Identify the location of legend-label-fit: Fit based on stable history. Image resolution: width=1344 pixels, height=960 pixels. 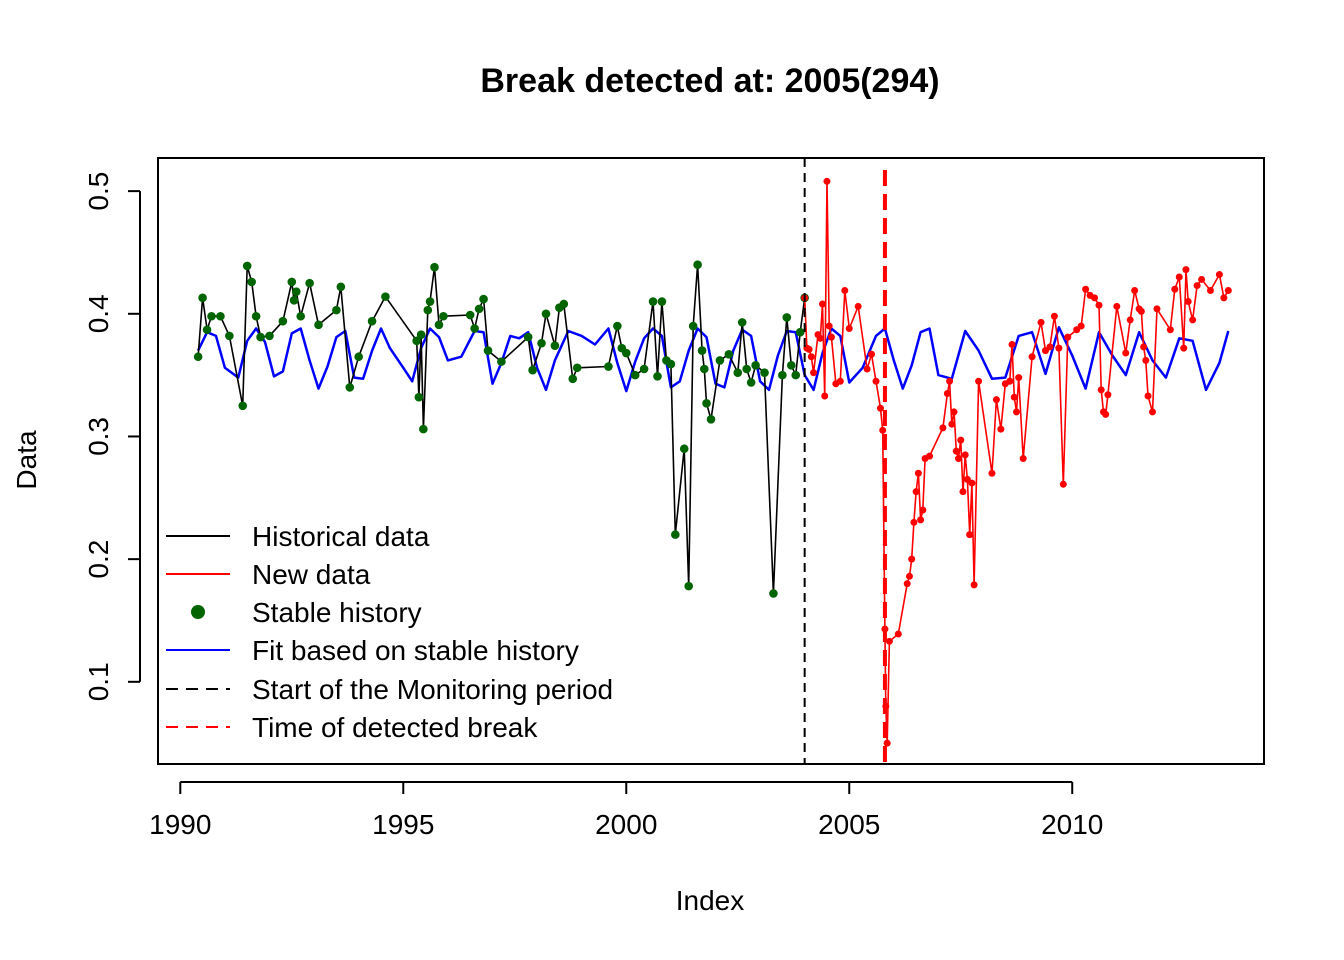
(415, 650).